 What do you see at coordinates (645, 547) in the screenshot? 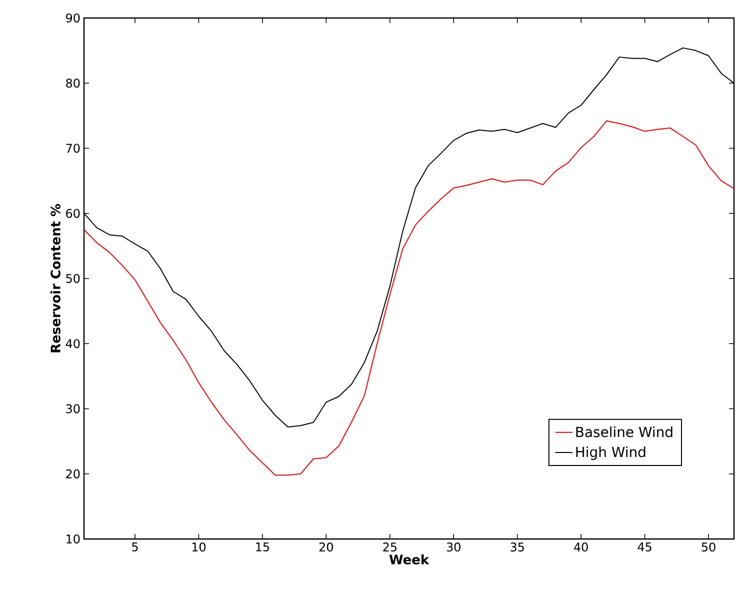
I see `x-tick-label: 45` at bounding box center [645, 547].